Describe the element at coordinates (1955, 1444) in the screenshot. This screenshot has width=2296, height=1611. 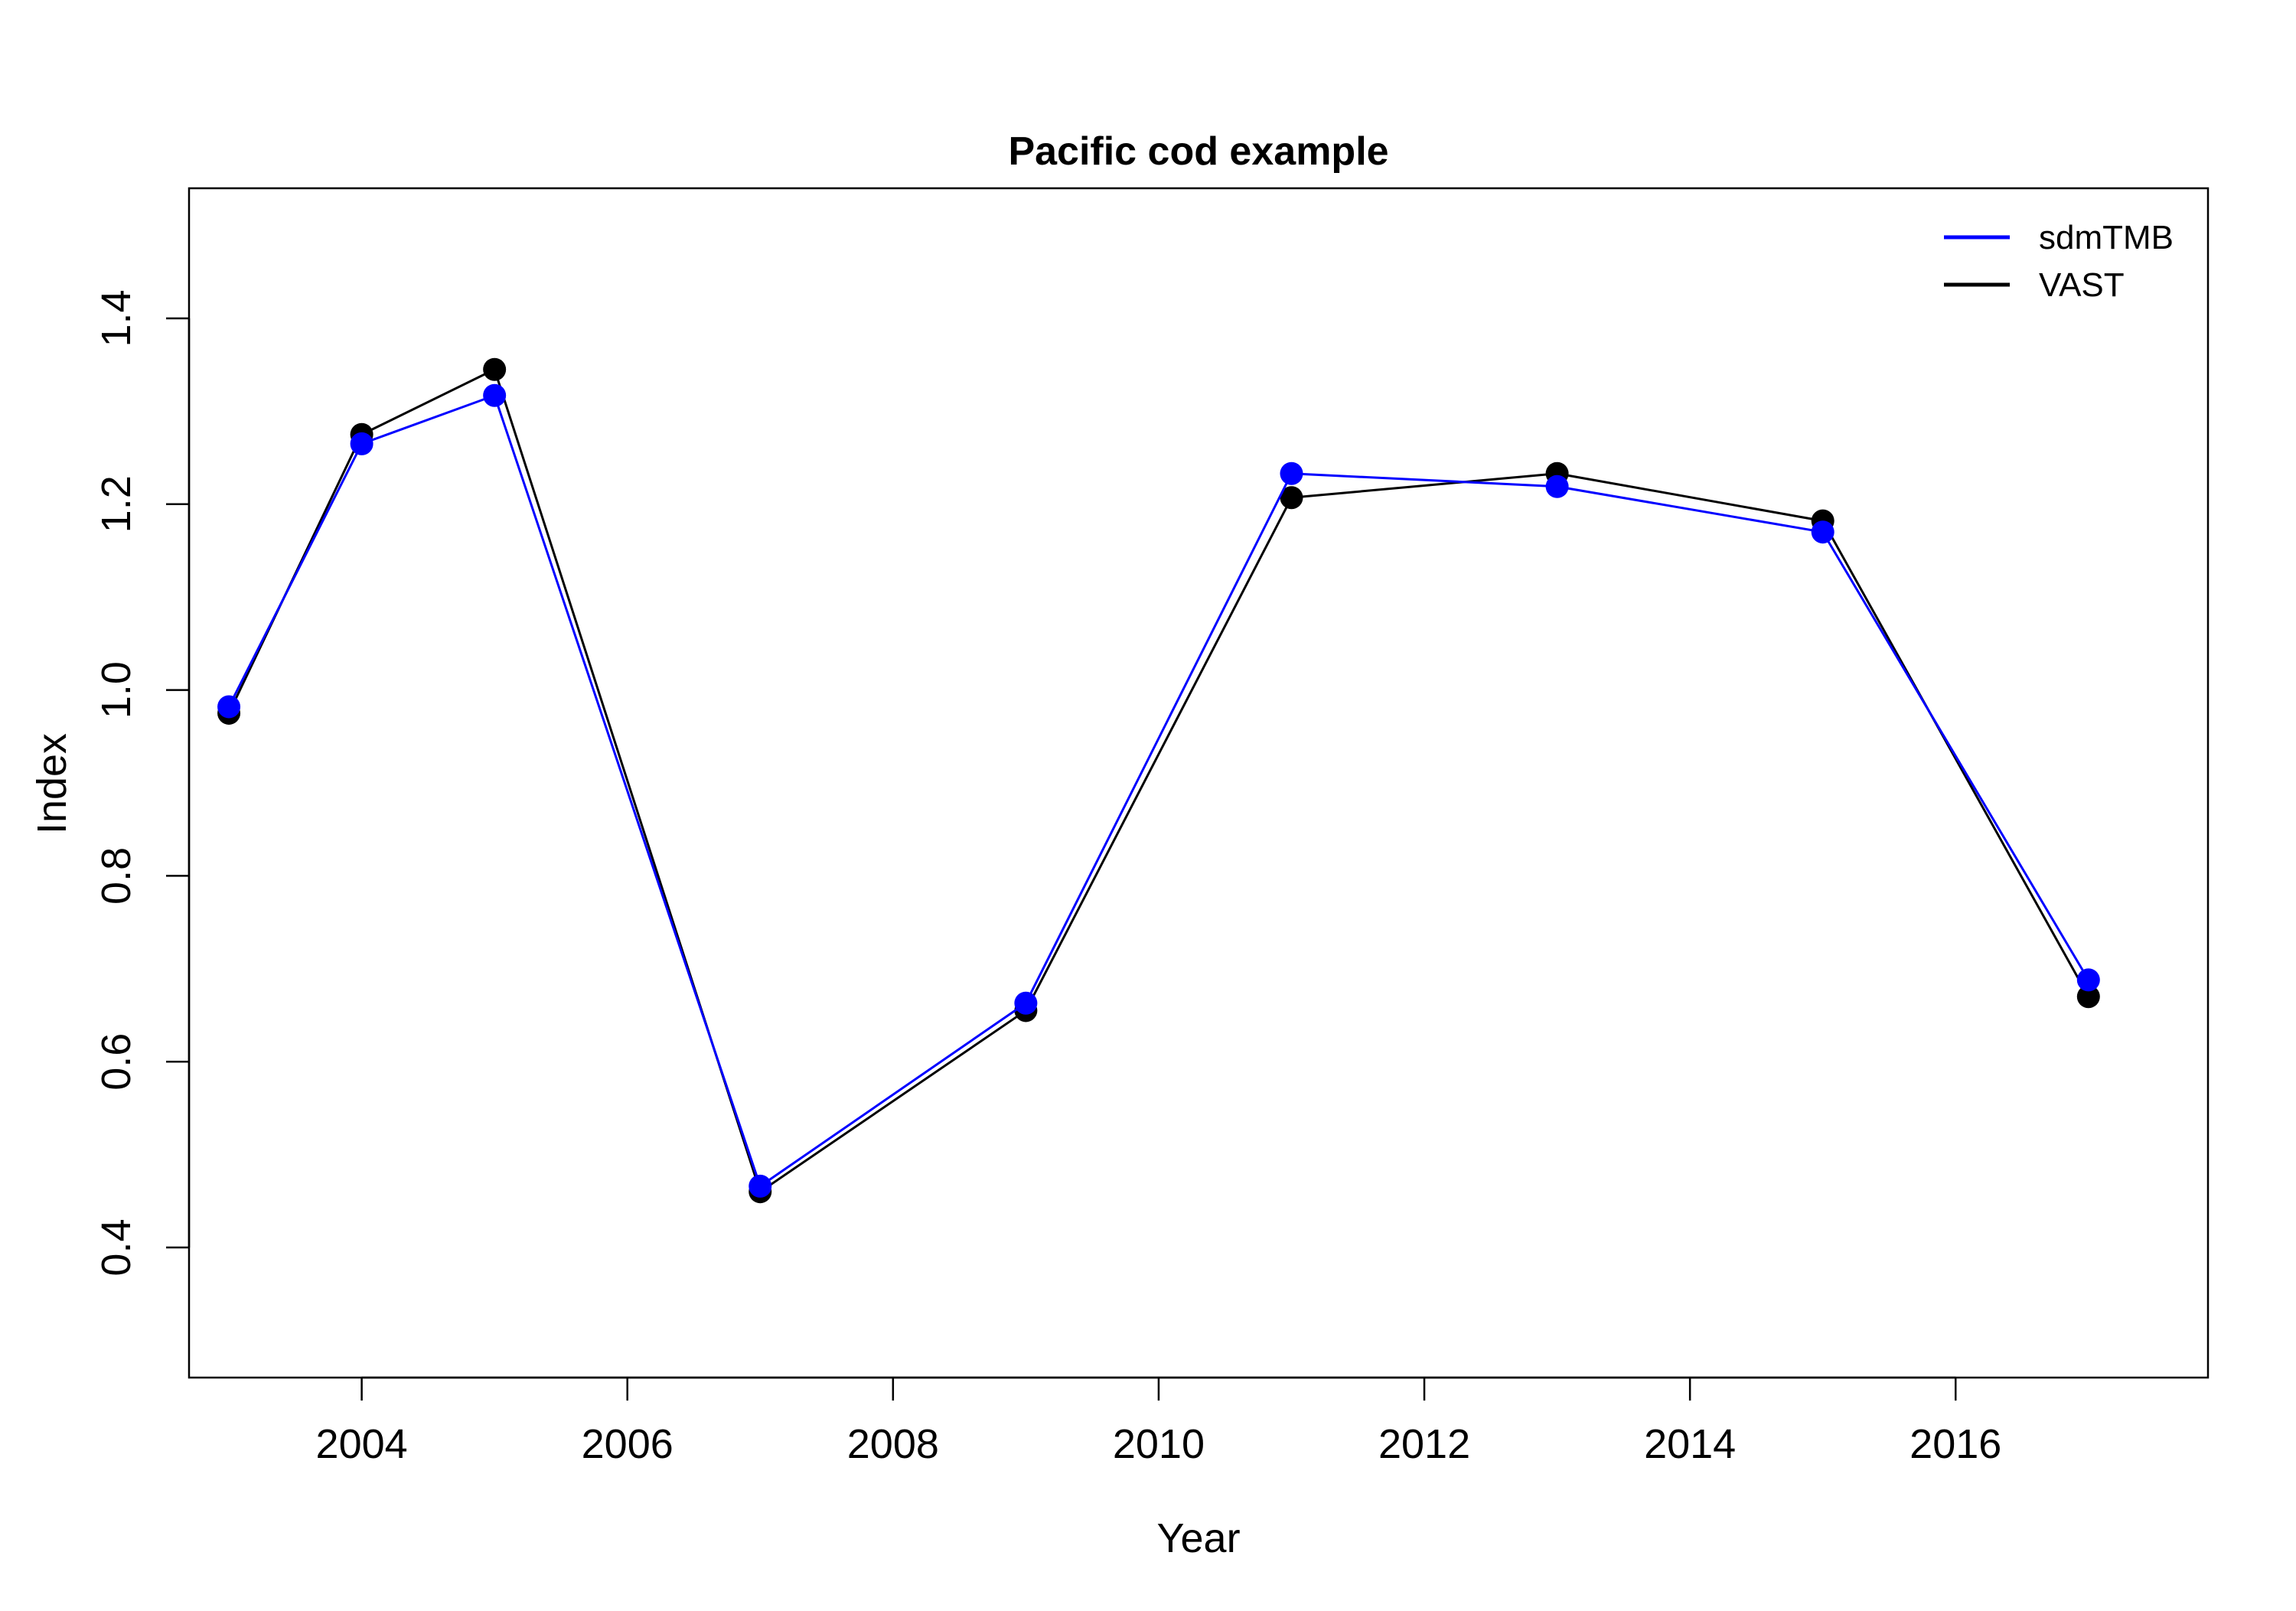
I see `x-tick-label: 2016` at that location.